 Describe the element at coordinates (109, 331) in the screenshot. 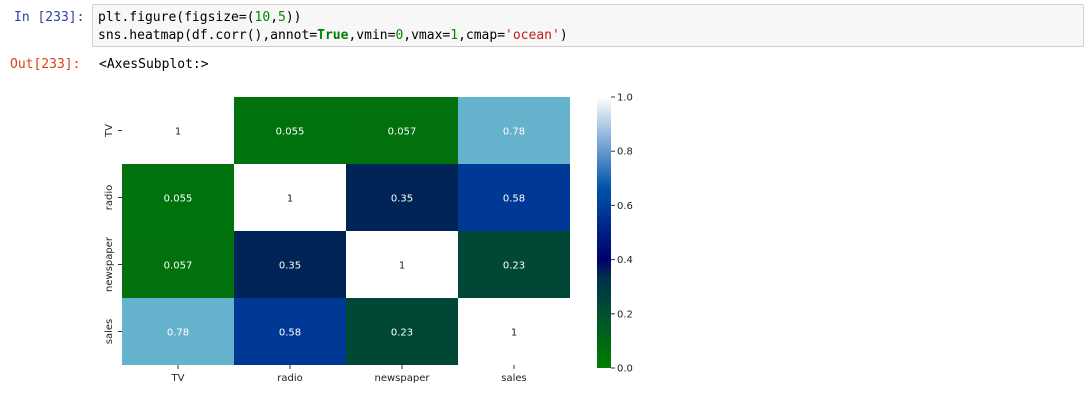

I see `y-tick-label: sales` at that location.